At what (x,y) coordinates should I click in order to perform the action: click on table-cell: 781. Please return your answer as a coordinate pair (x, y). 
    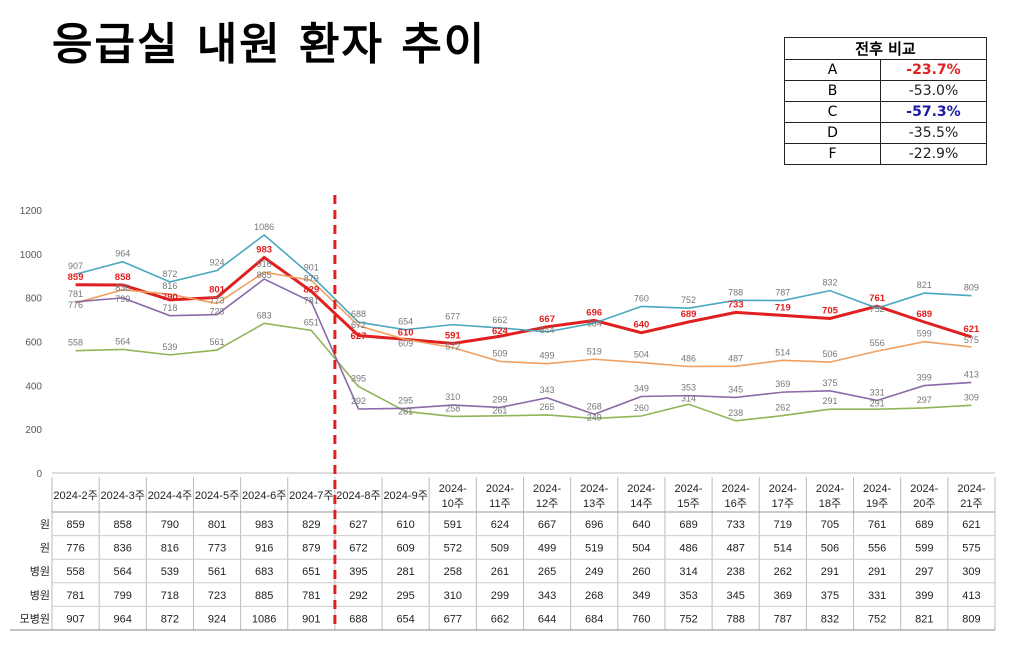
    Looking at the image, I should click on (75, 596).